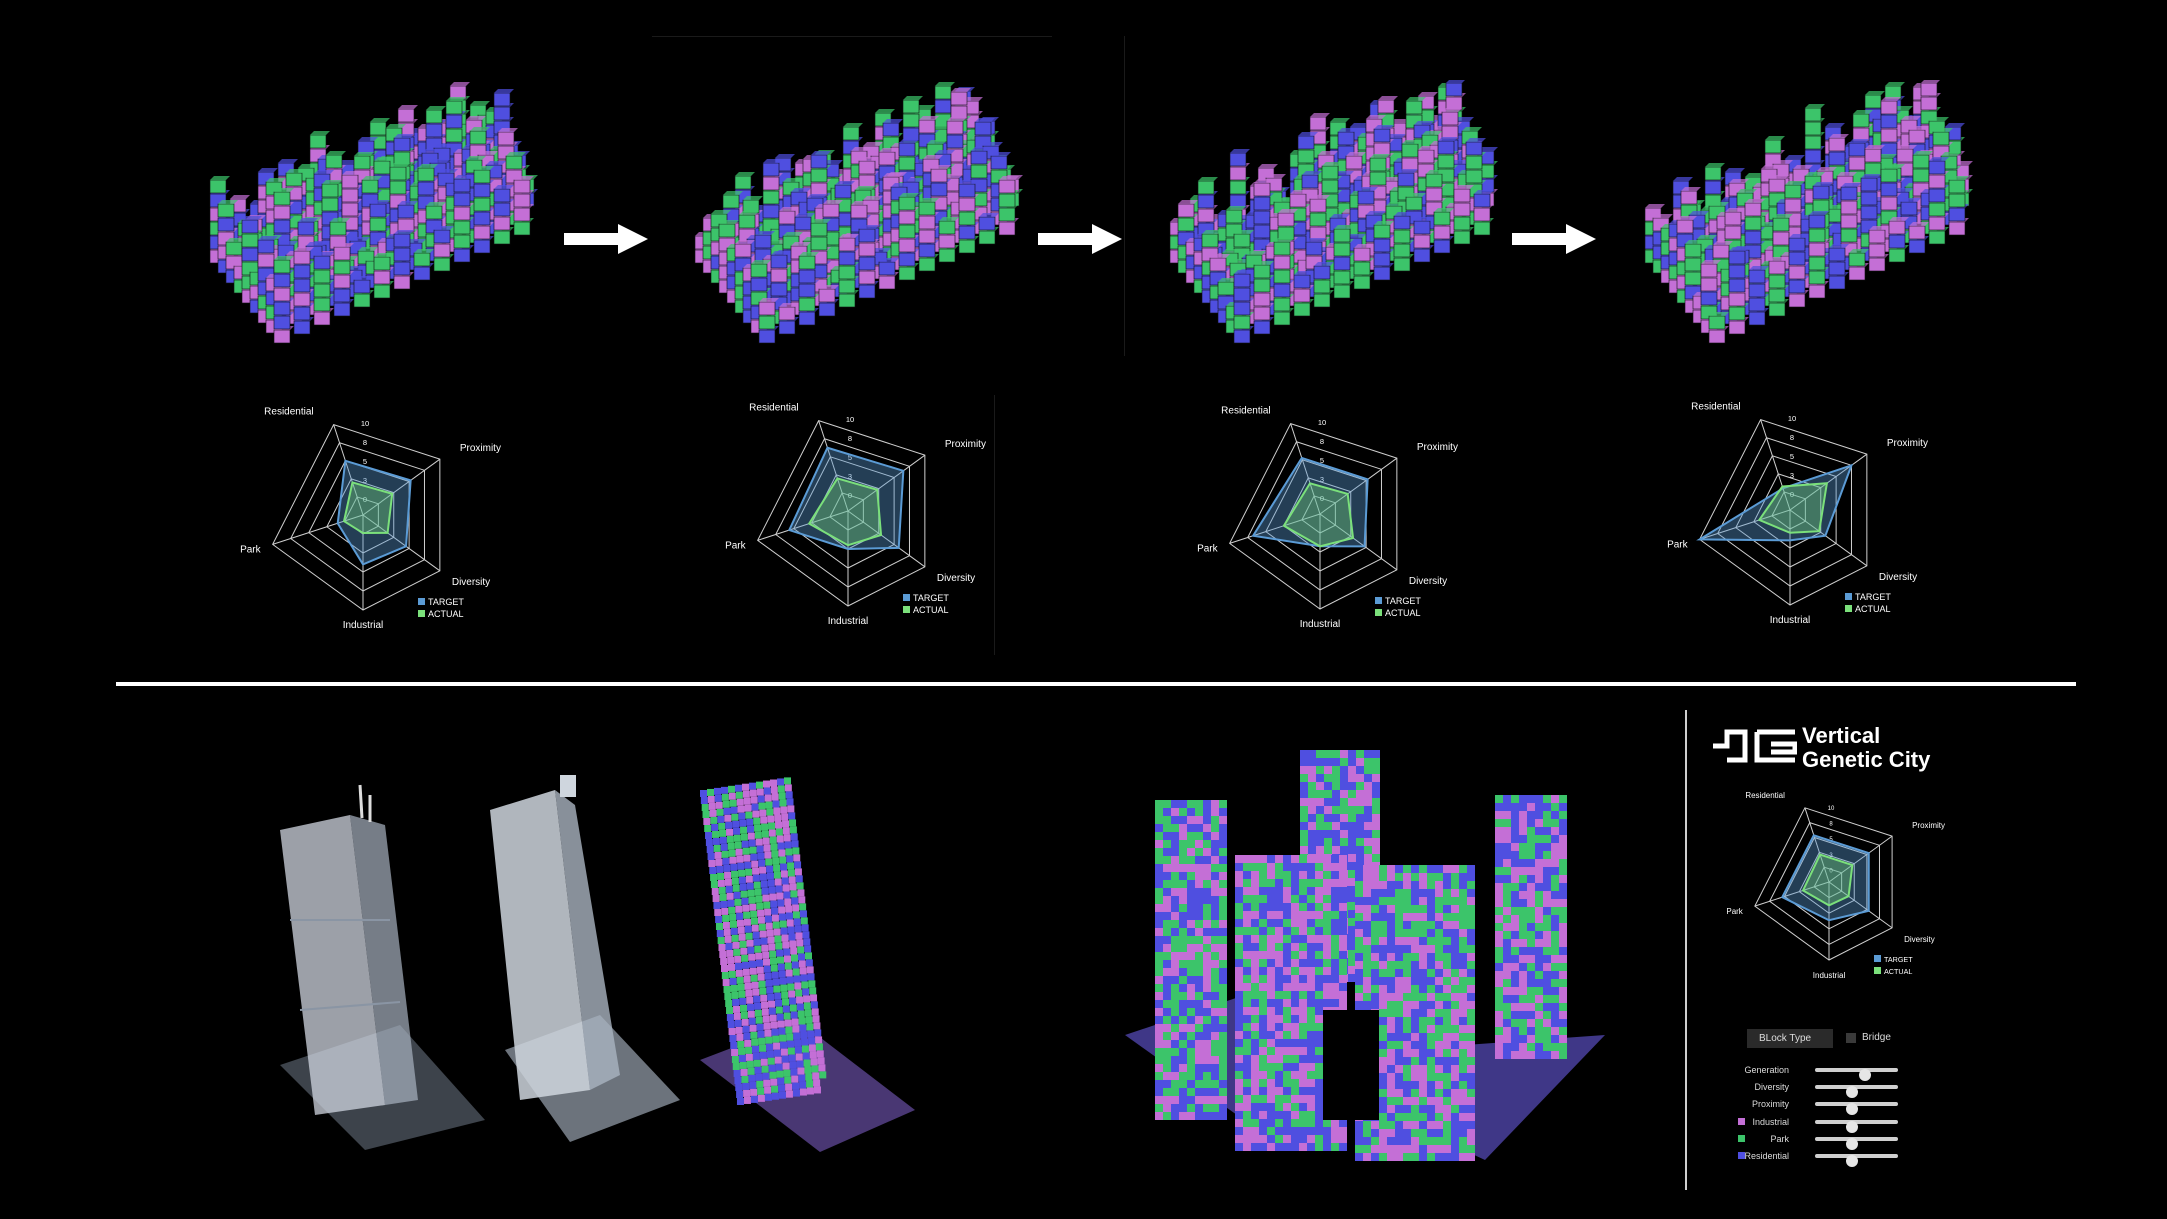 This screenshot has width=2167, height=1219. I want to click on radar-actual-series, so click(845, 512).